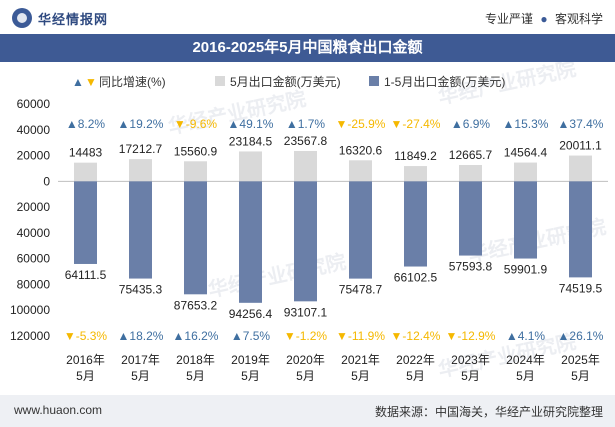  I want to click on data-label-cumulative: 93107.1, so click(306, 312).